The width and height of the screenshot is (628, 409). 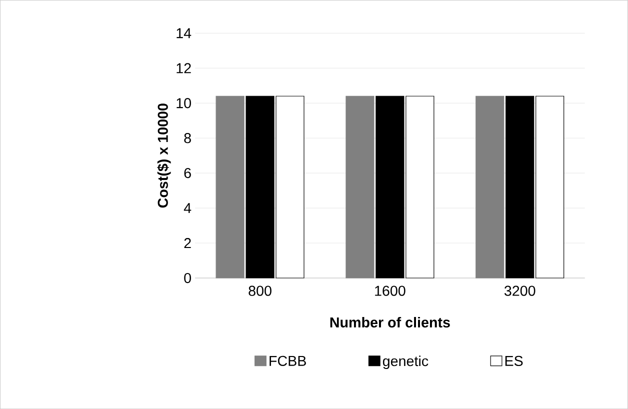 What do you see at coordinates (184, 33) in the screenshot?
I see `y-tick-label: 14` at bounding box center [184, 33].